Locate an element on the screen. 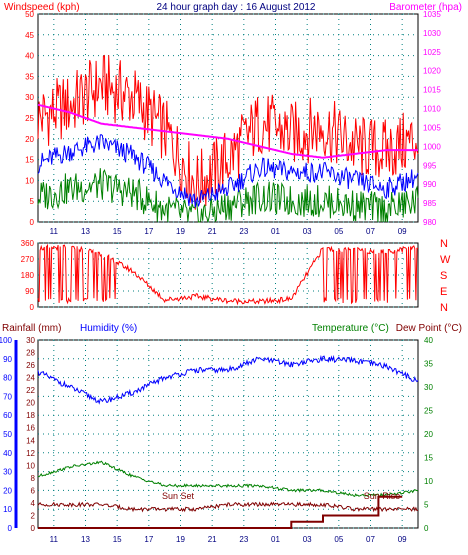  wind-x-tick-label: 11 is located at coordinates (54, 231).